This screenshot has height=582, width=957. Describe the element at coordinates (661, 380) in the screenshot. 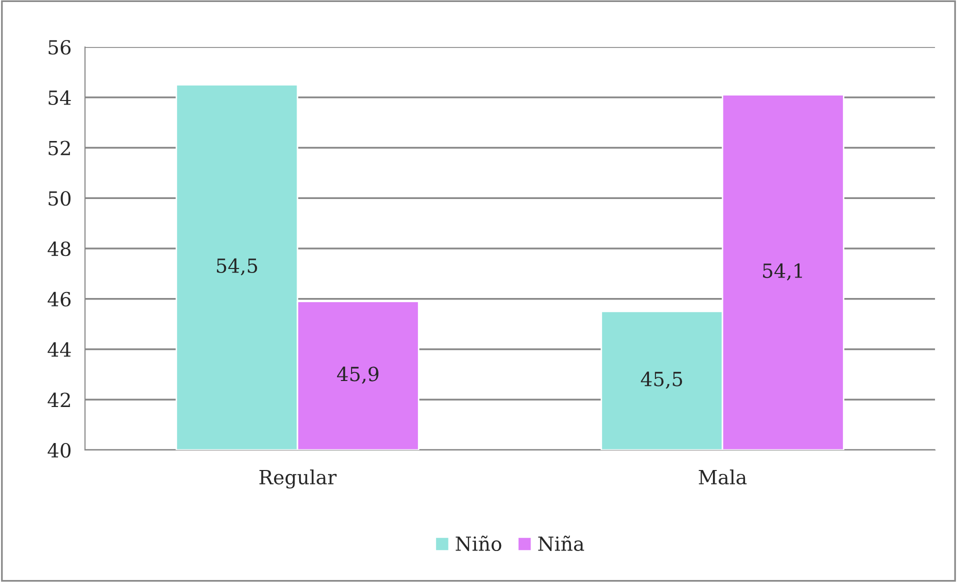

I see `data-label: 45,5` at that location.